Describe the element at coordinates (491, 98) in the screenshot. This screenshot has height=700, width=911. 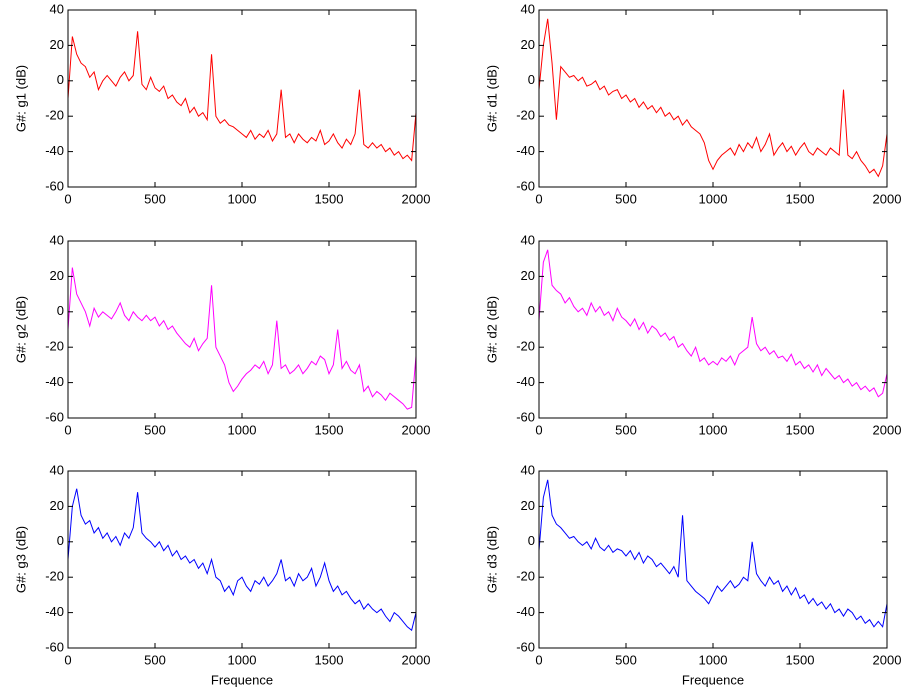
I see `y-axis-label: G#: d1 (dB)` at that location.